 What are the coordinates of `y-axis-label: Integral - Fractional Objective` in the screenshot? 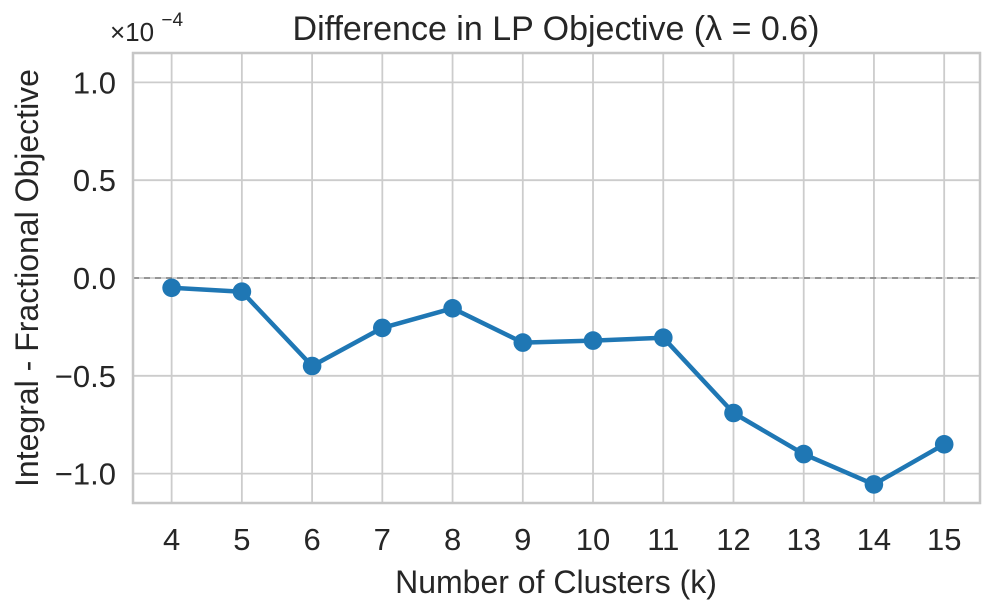 It's located at (27, 278).